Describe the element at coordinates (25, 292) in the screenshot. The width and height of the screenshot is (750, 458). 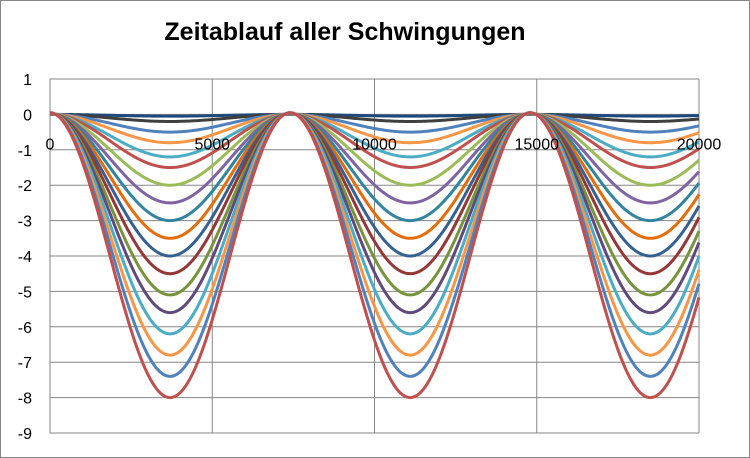
I see `y-tick-label: -5` at that location.